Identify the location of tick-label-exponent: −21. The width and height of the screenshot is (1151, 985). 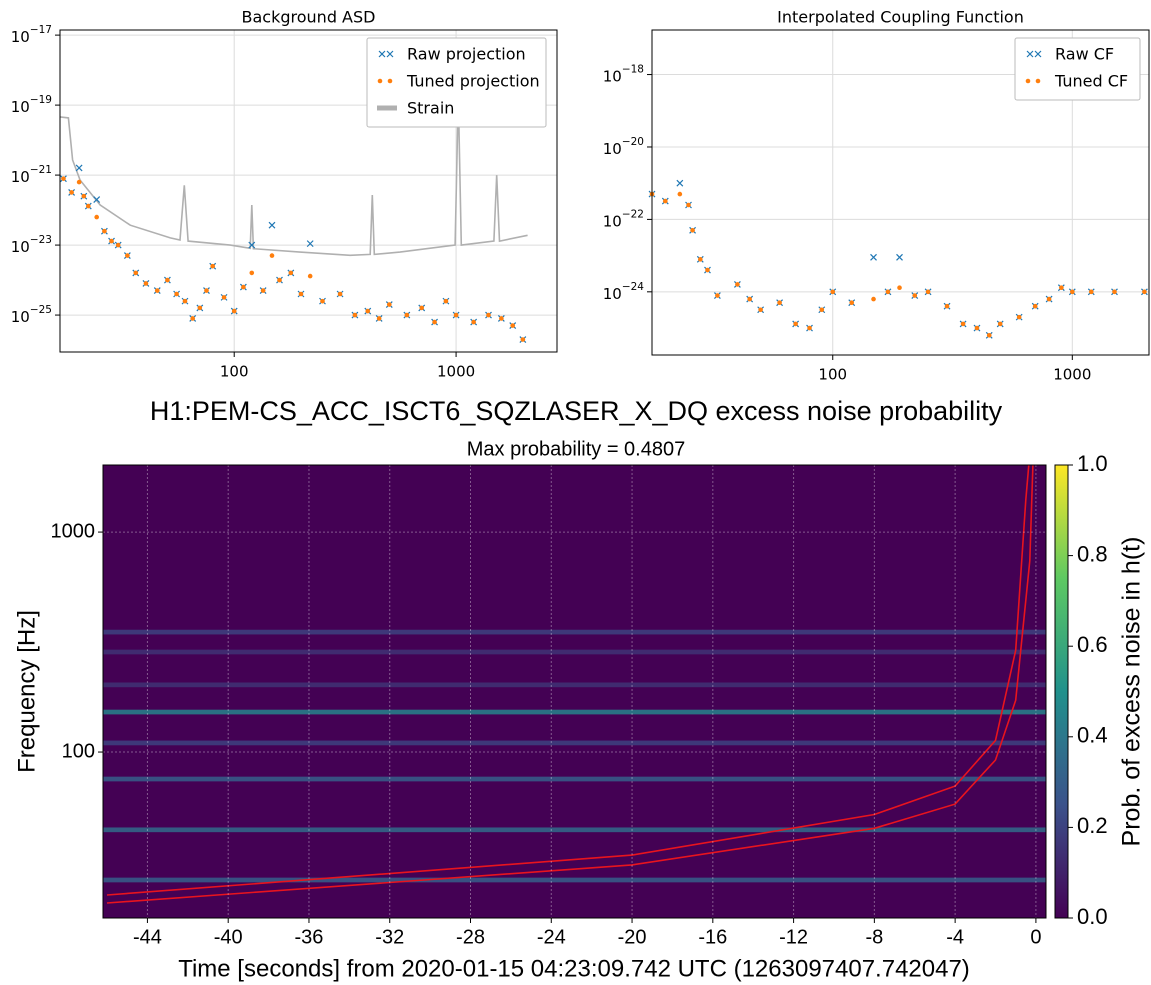
(41, 170).